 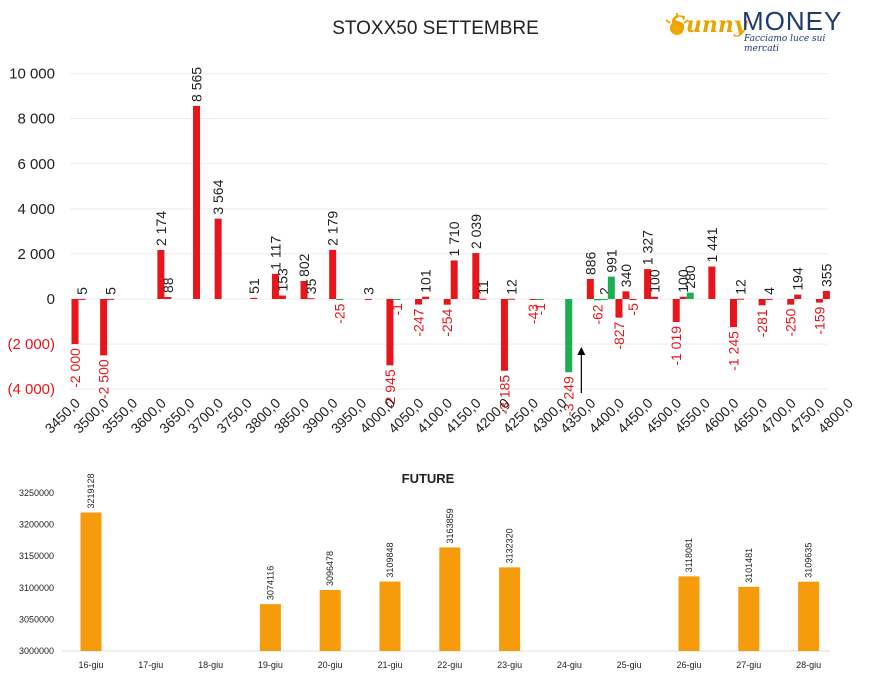 I want to click on y-tick-label: (2 000), so click(x=31, y=344).